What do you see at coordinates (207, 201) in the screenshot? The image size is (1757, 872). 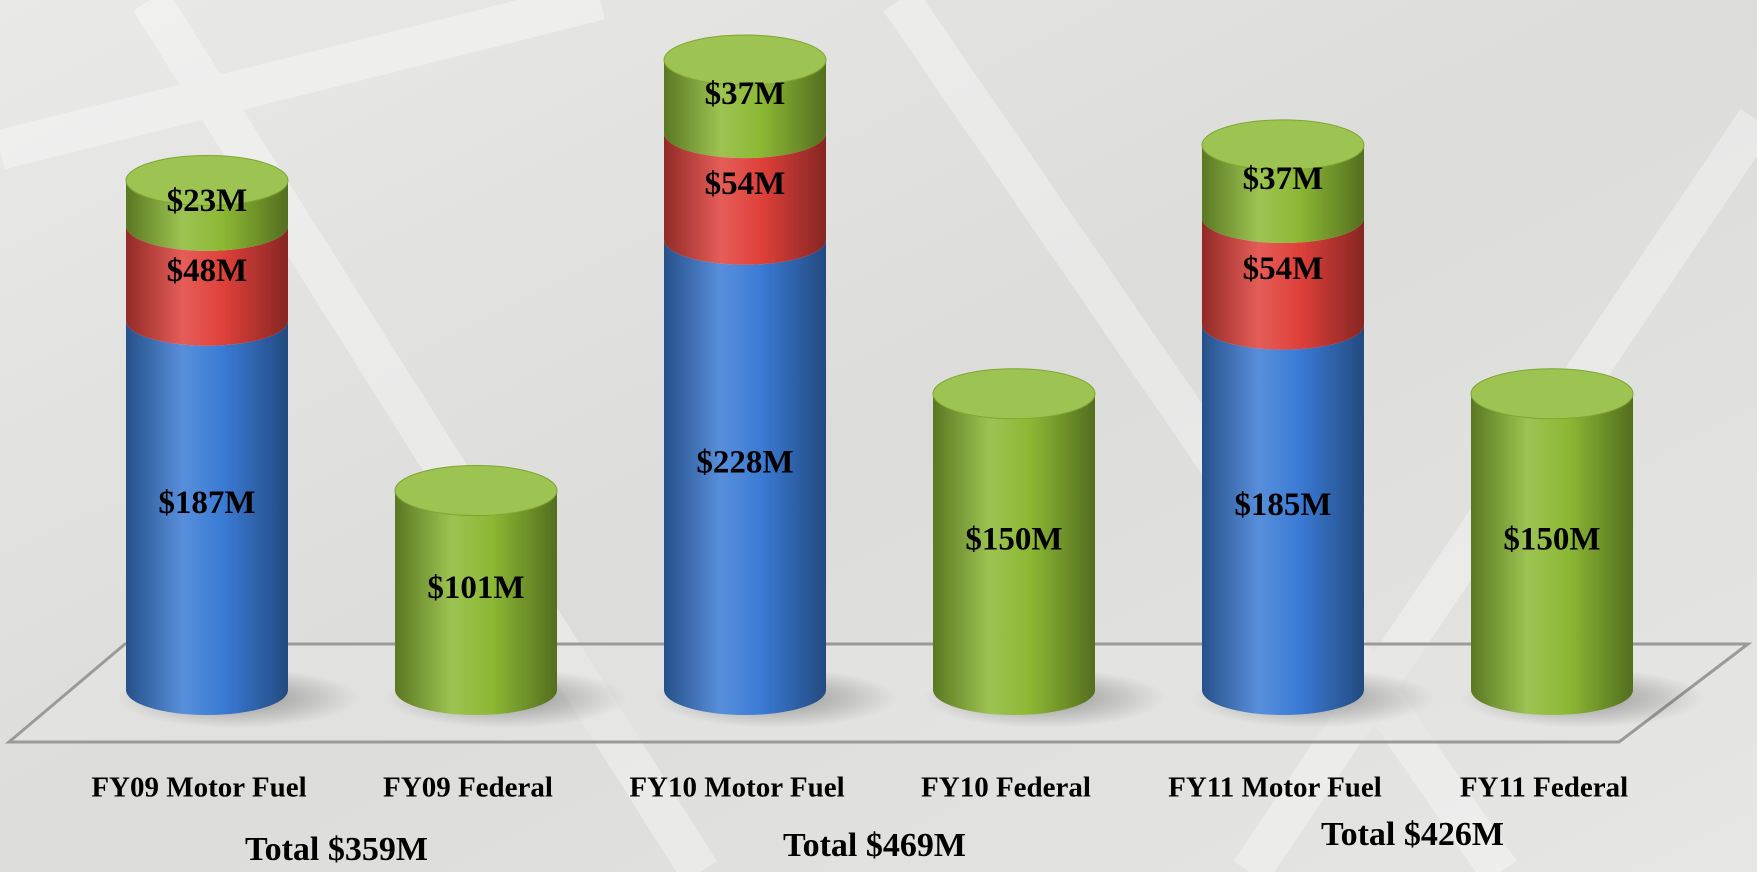 I see `data-label: $23M` at bounding box center [207, 201].